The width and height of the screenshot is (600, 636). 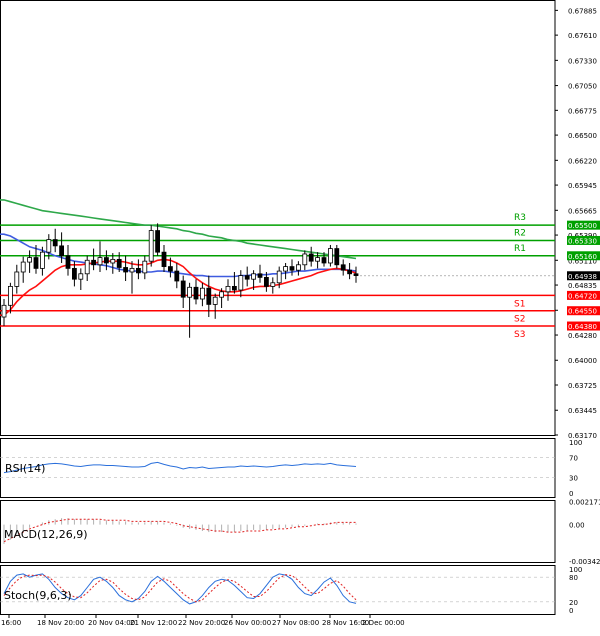 I want to click on time-tick-label: 20 Nov 04:00, so click(x=111, y=623).